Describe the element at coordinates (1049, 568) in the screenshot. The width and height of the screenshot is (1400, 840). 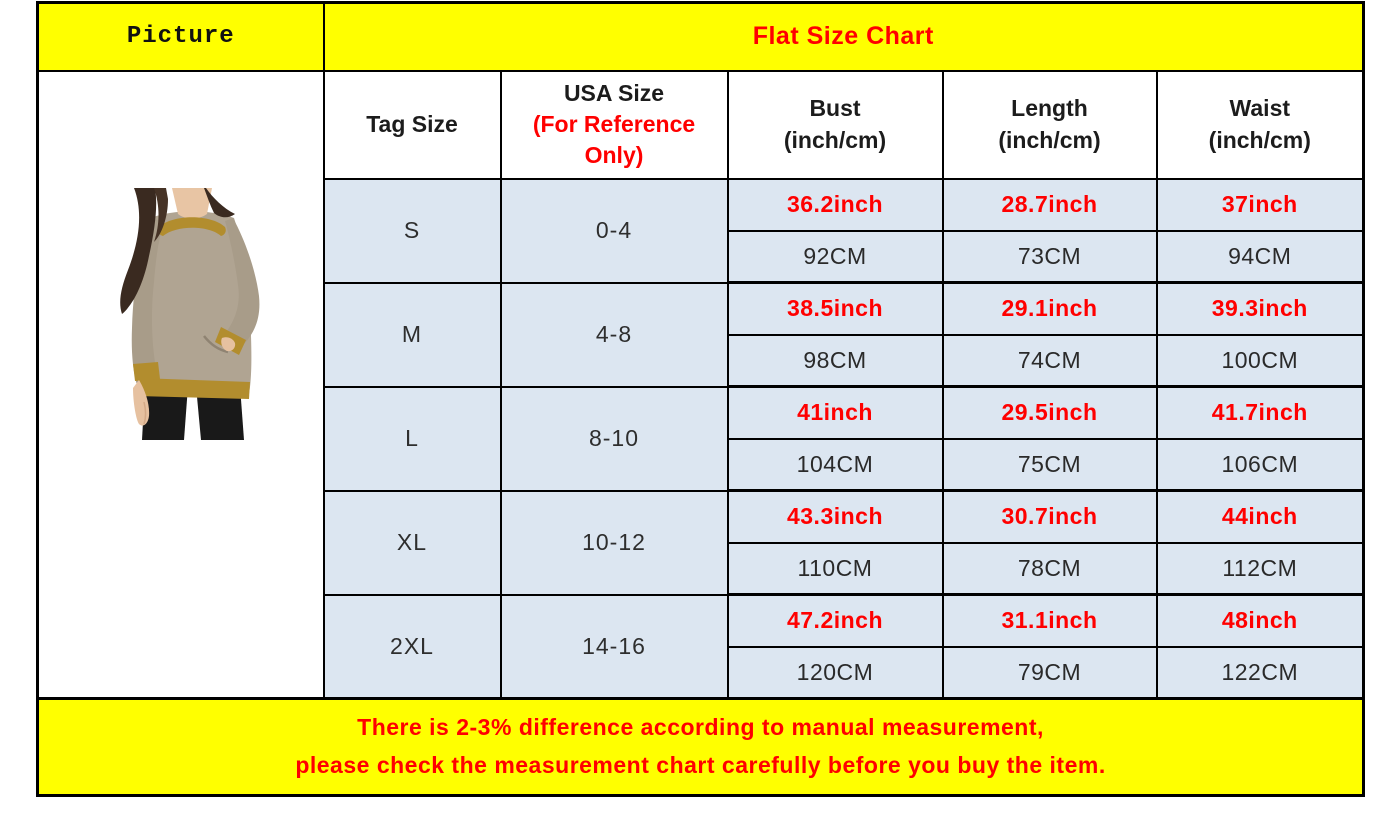
I see `length-cm-value: 78CM` at that location.